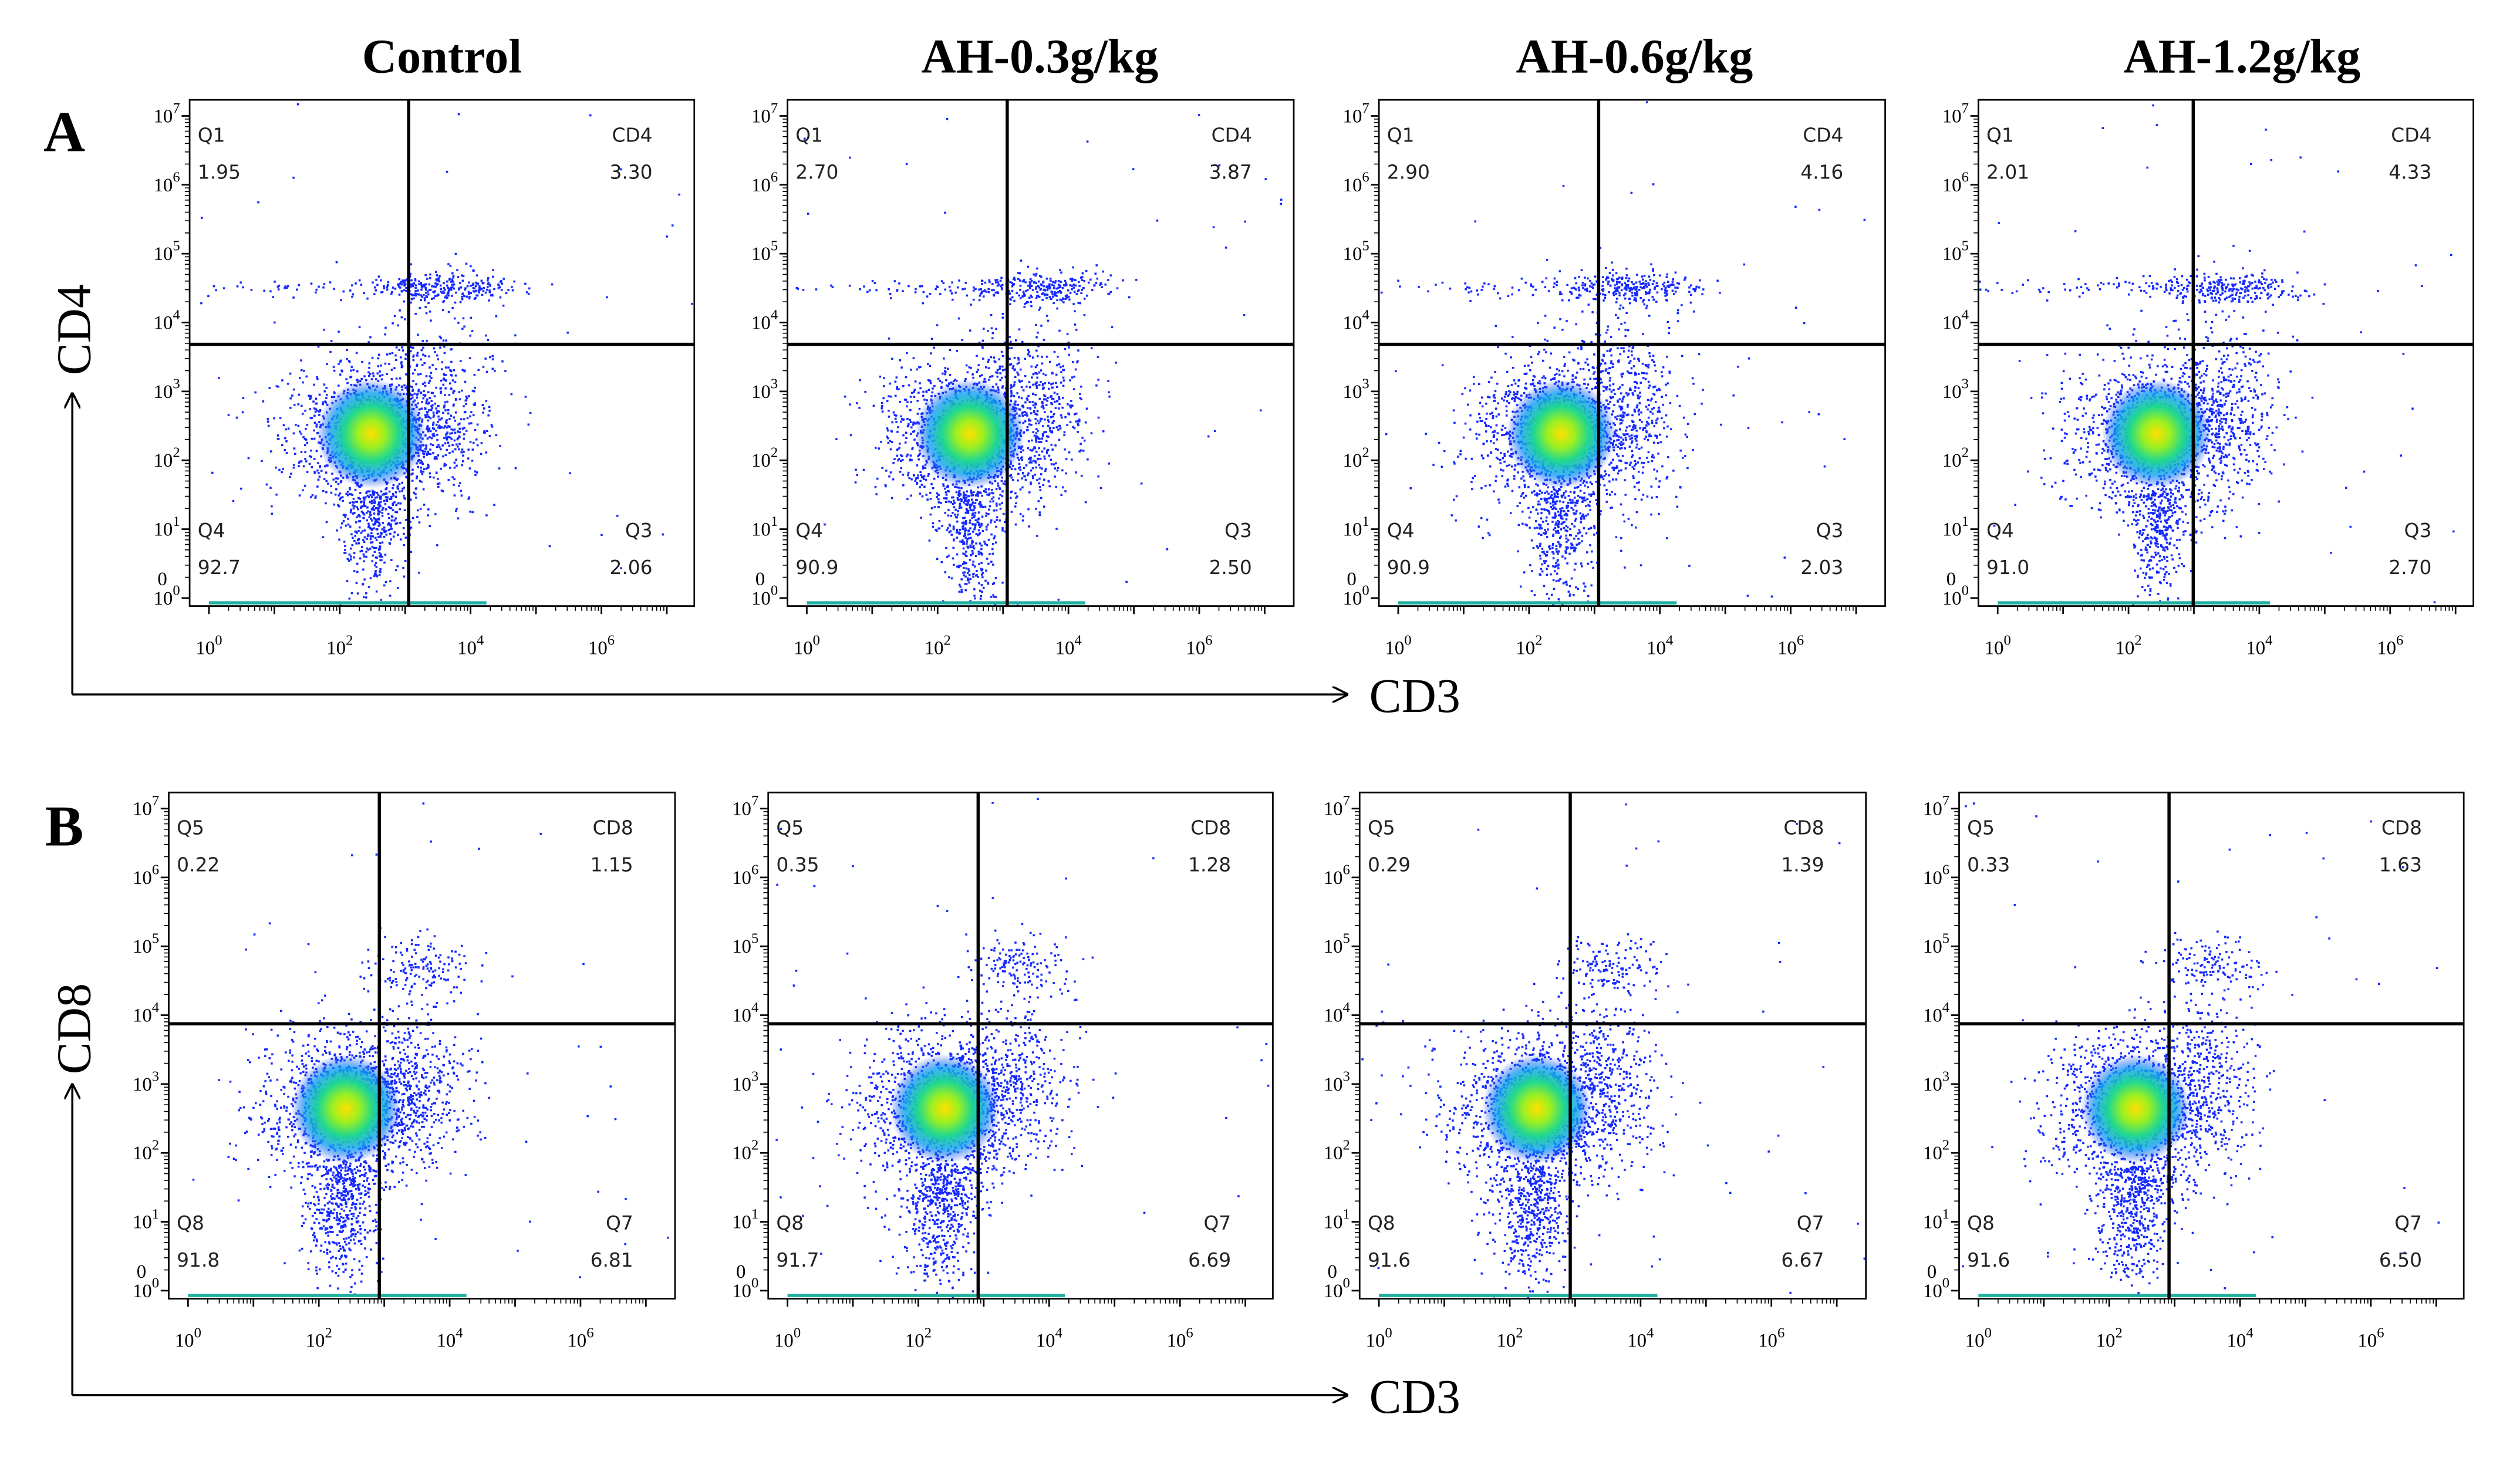  What do you see at coordinates (166, 458) in the screenshot?
I see `tick-label: 10²` at bounding box center [166, 458].